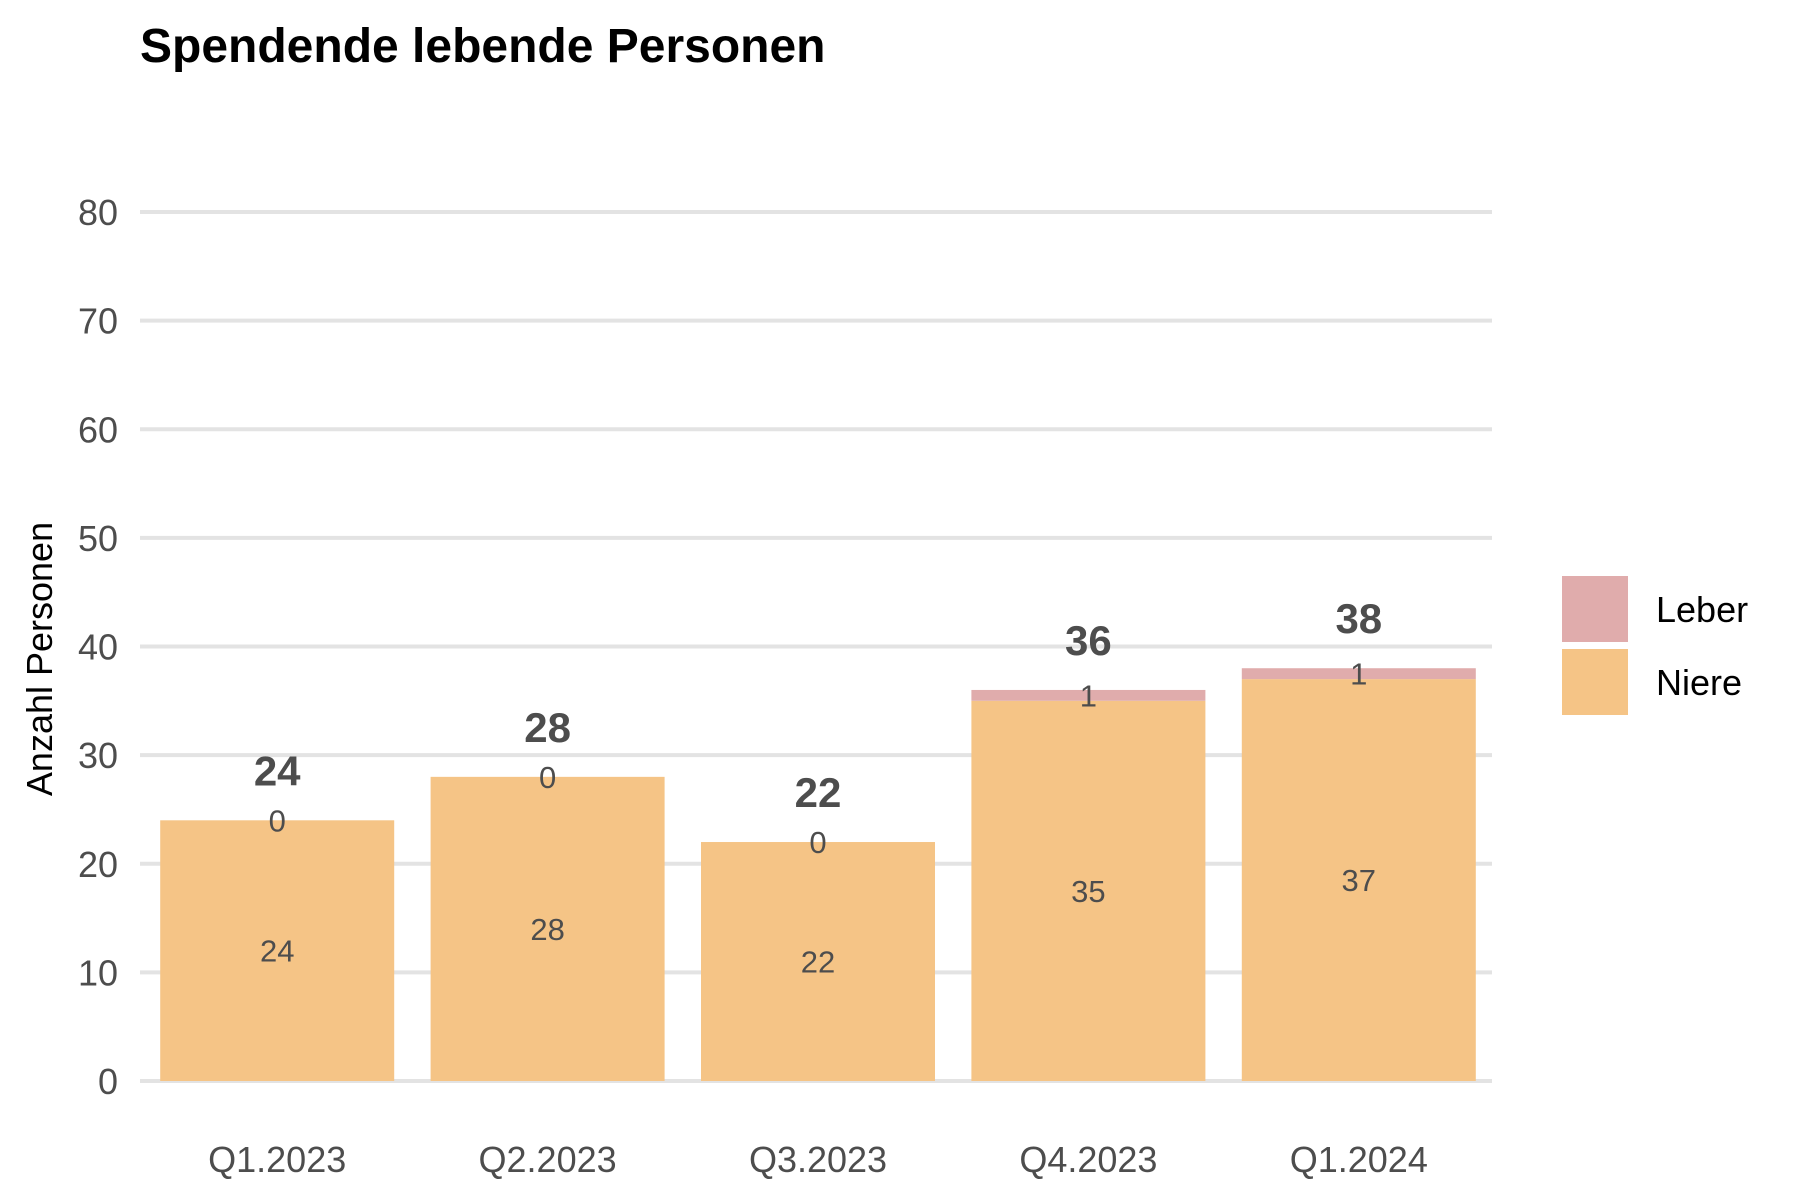  What do you see at coordinates (98, 755) in the screenshot?
I see `y-tick-label: 30` at bounding box center [98, 755].